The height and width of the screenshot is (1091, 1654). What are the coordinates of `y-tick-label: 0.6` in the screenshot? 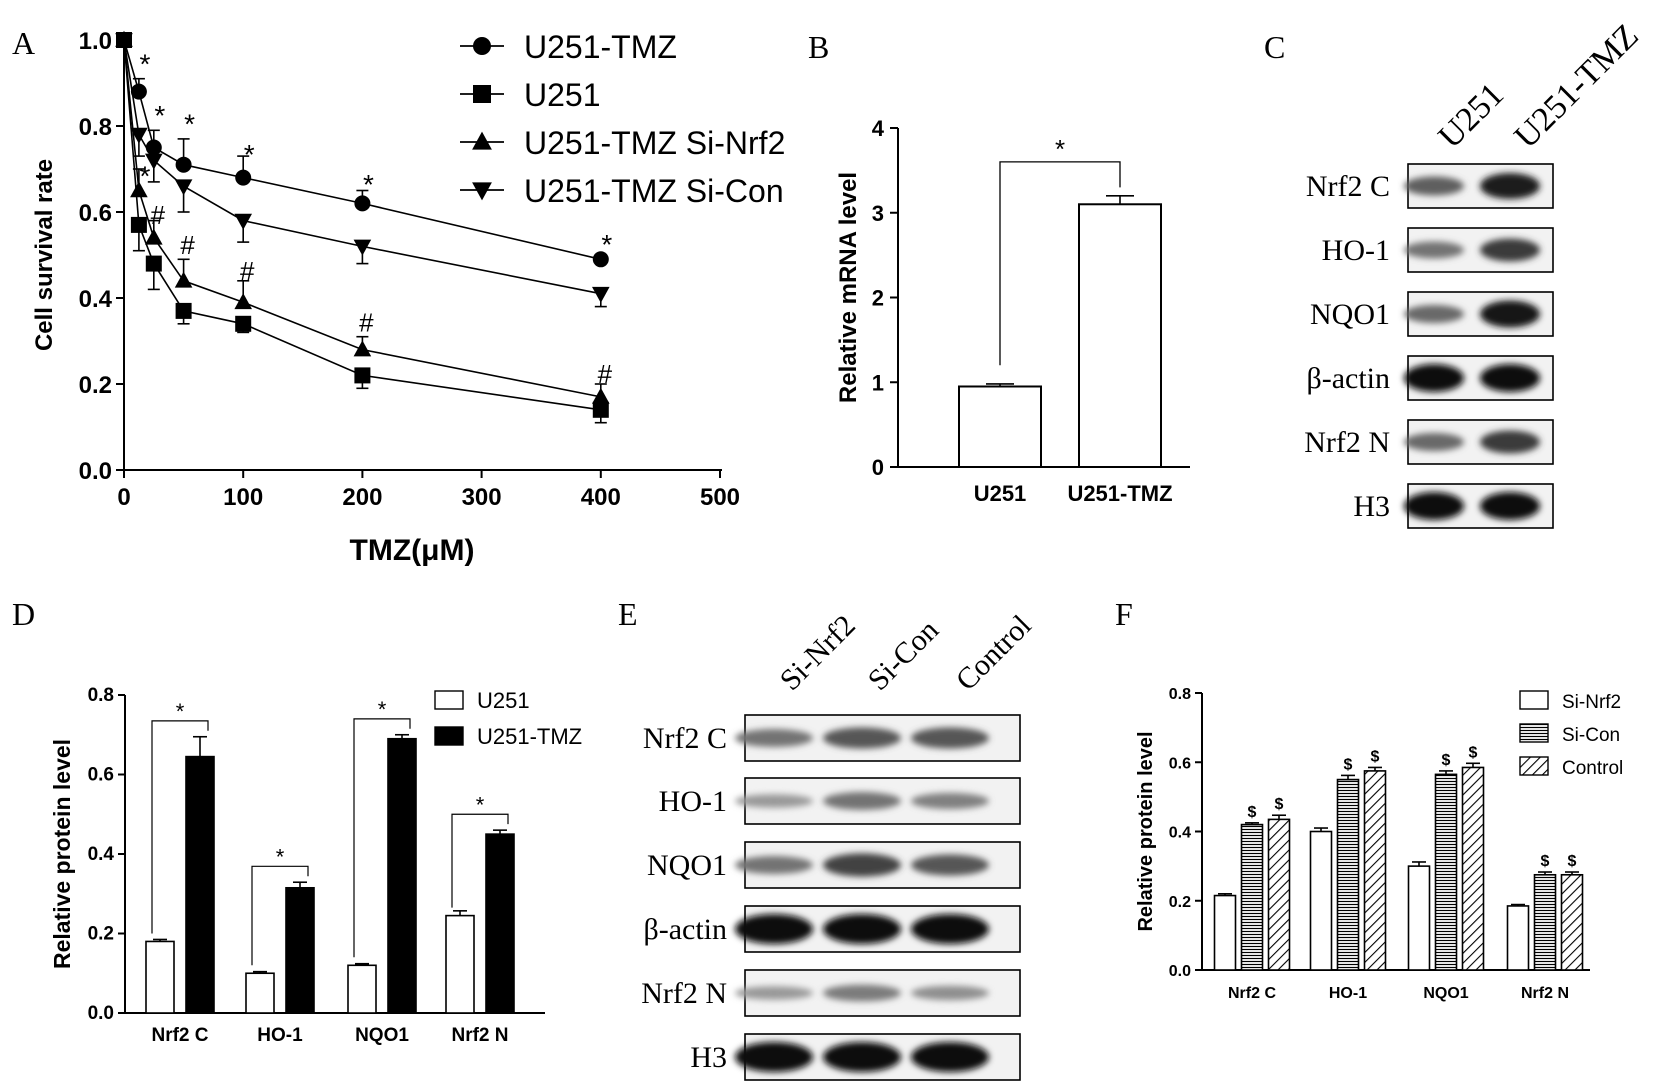 It's located at (95, 213).